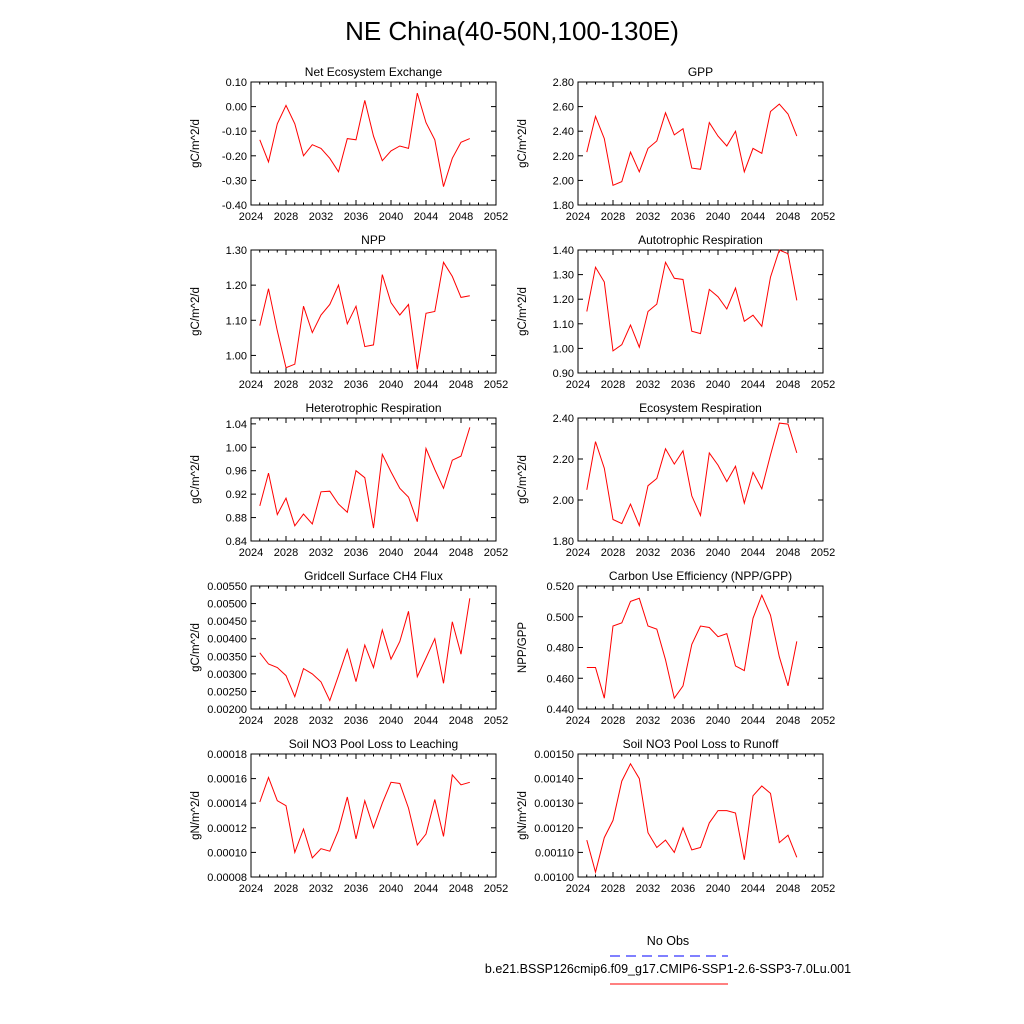  What do you see at coordinates (234, 181) in the screenshot?
I see `y-tick-label: -0.30` at bounding box center [234, 181].